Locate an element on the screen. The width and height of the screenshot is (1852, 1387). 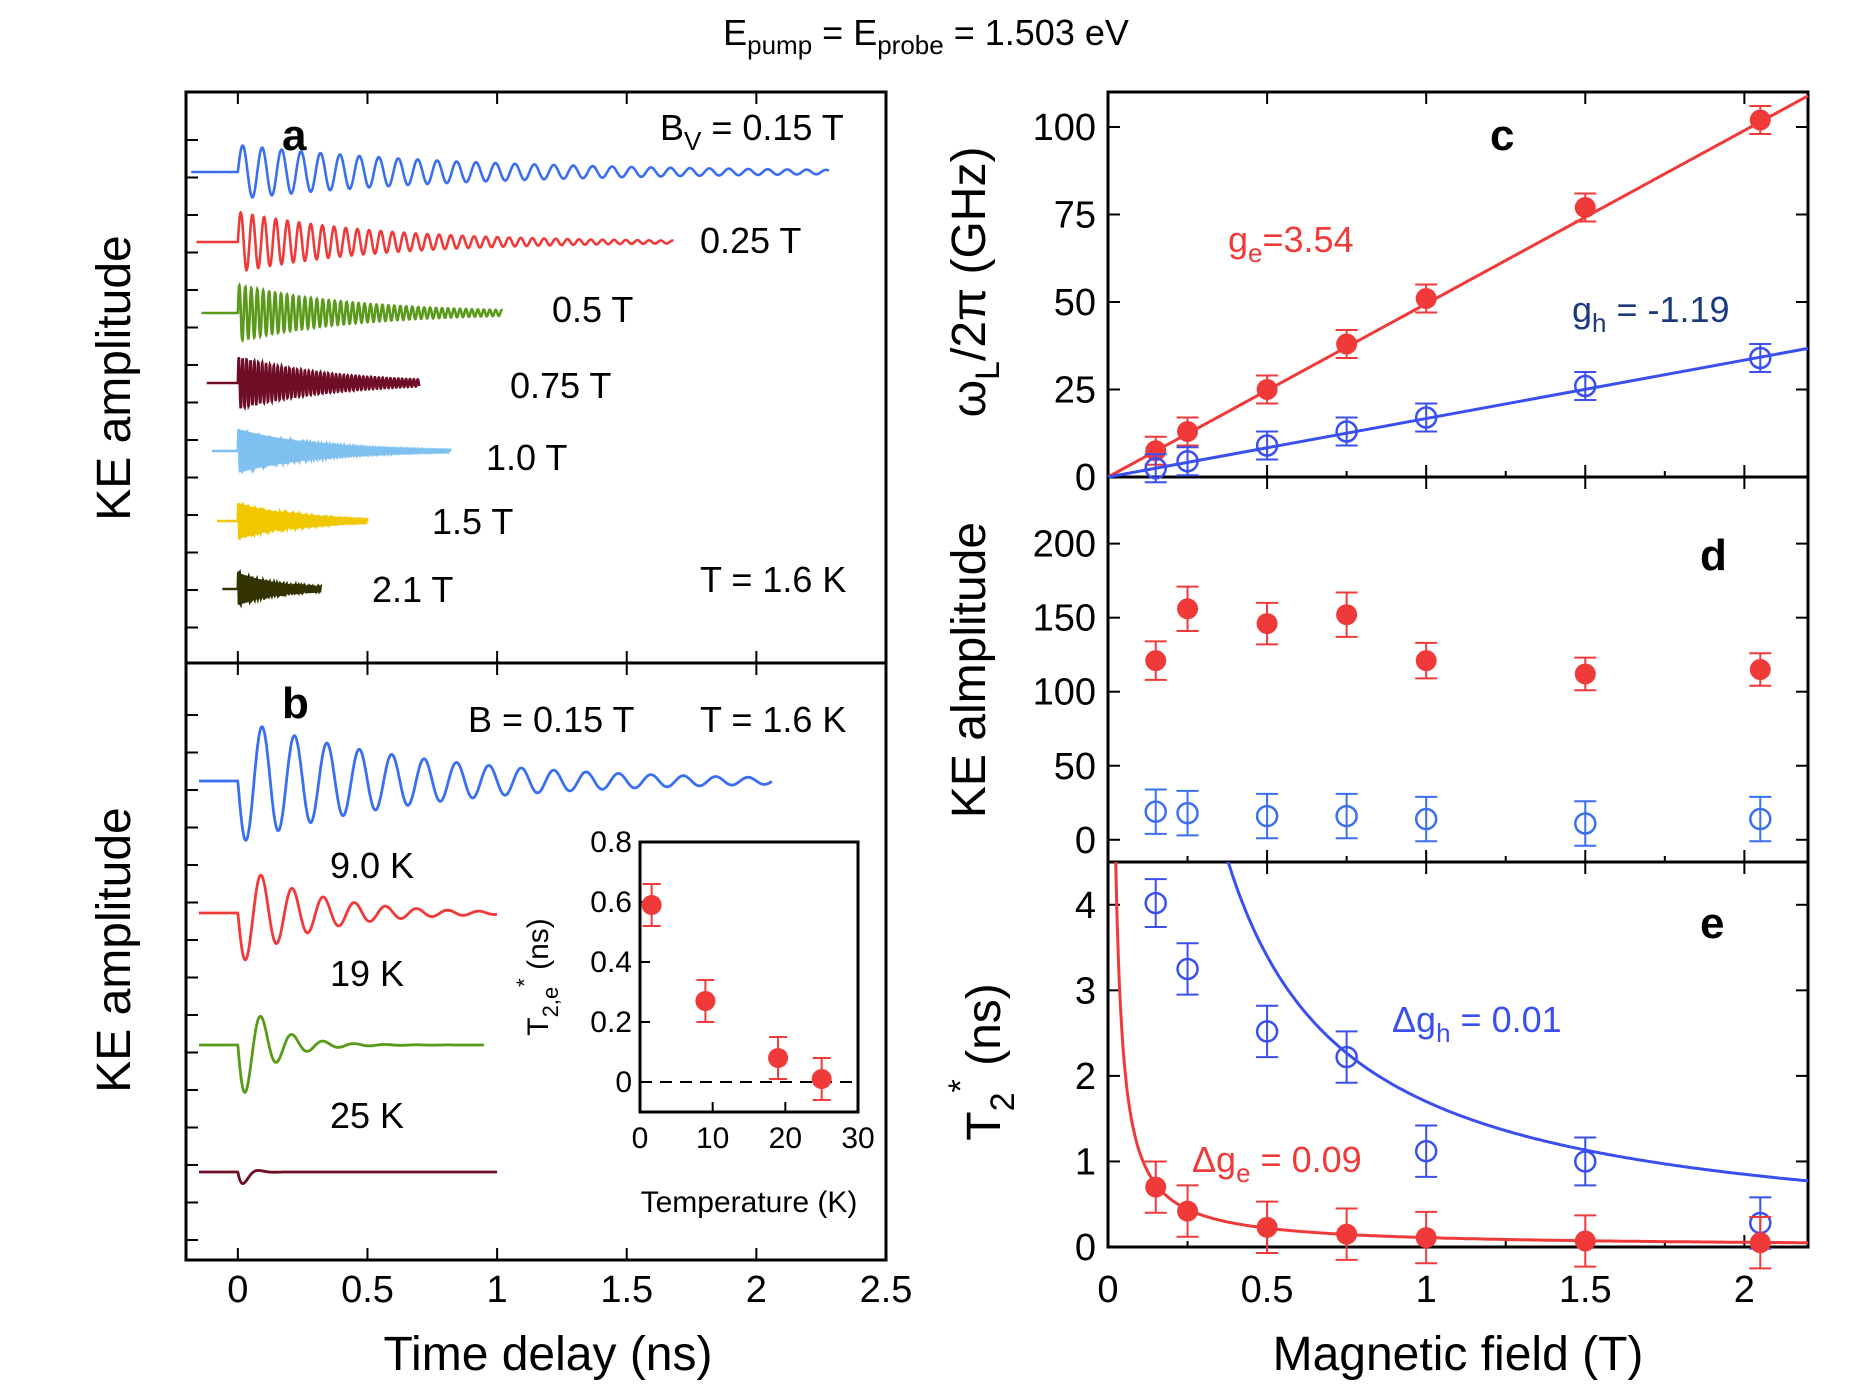
panel-b-letter: b is located at coordinates (295, 703).